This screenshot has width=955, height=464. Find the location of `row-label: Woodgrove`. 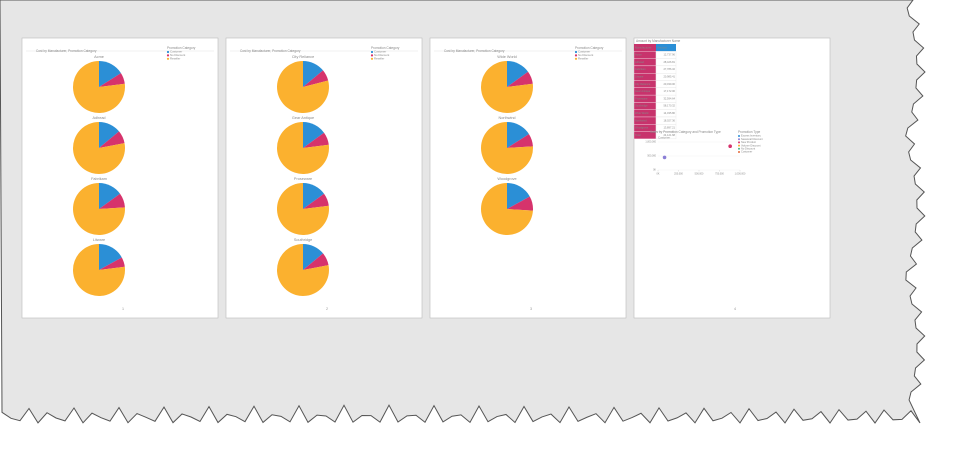

row-label: Woodgrove is located at coordinates (642, 128).